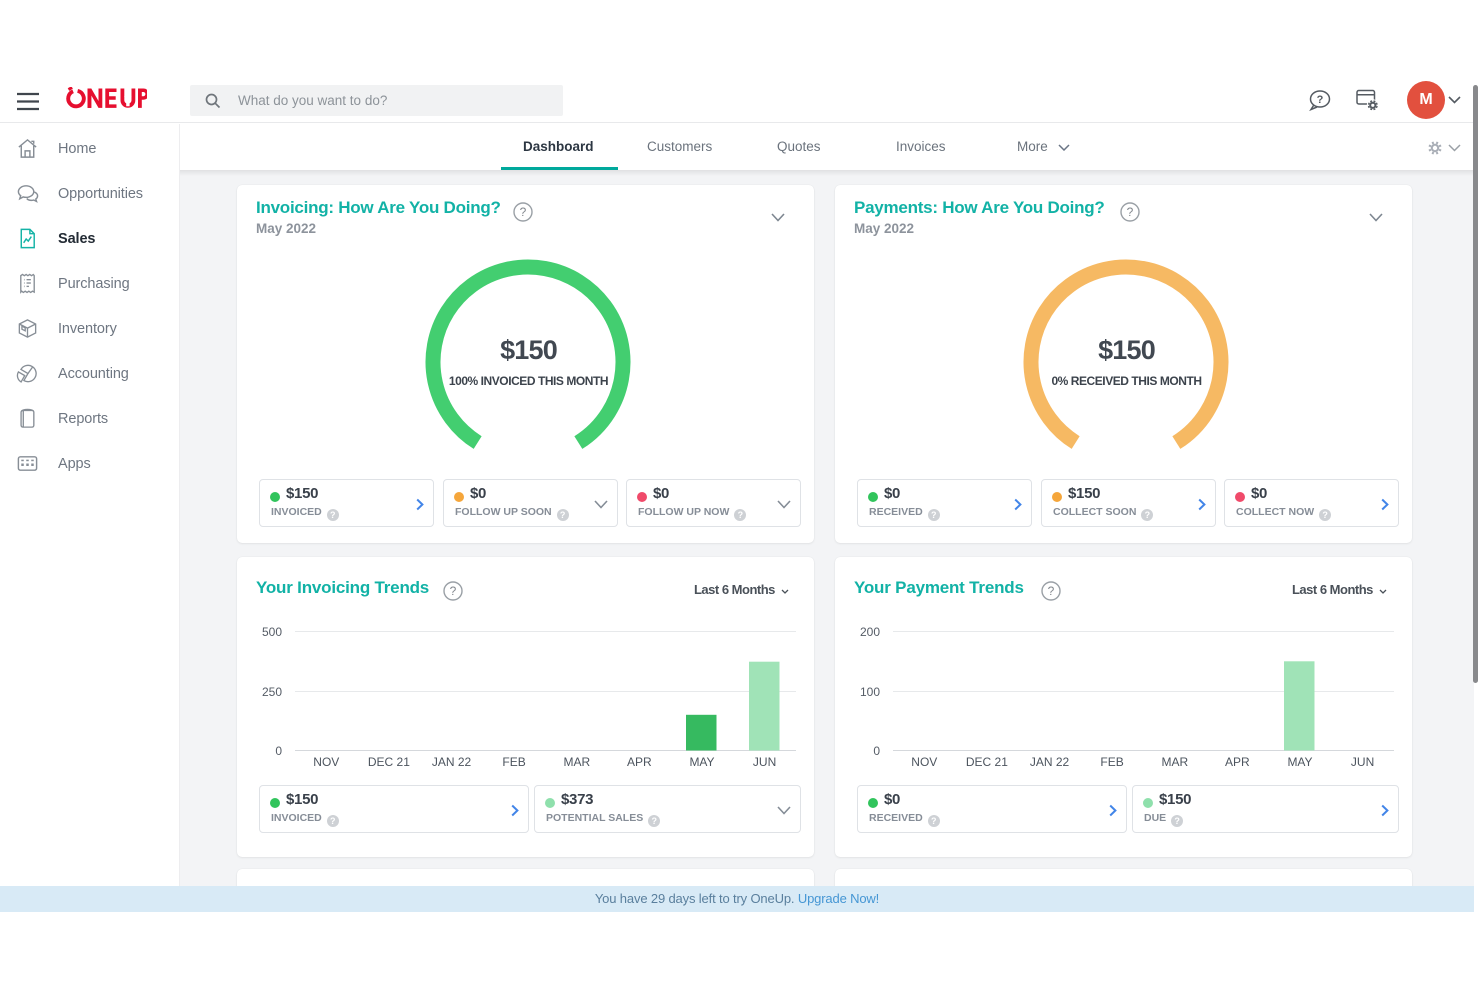 This screenshot has width=1480, height=987. I want to click on svg-text: 200, so click(870, 632).